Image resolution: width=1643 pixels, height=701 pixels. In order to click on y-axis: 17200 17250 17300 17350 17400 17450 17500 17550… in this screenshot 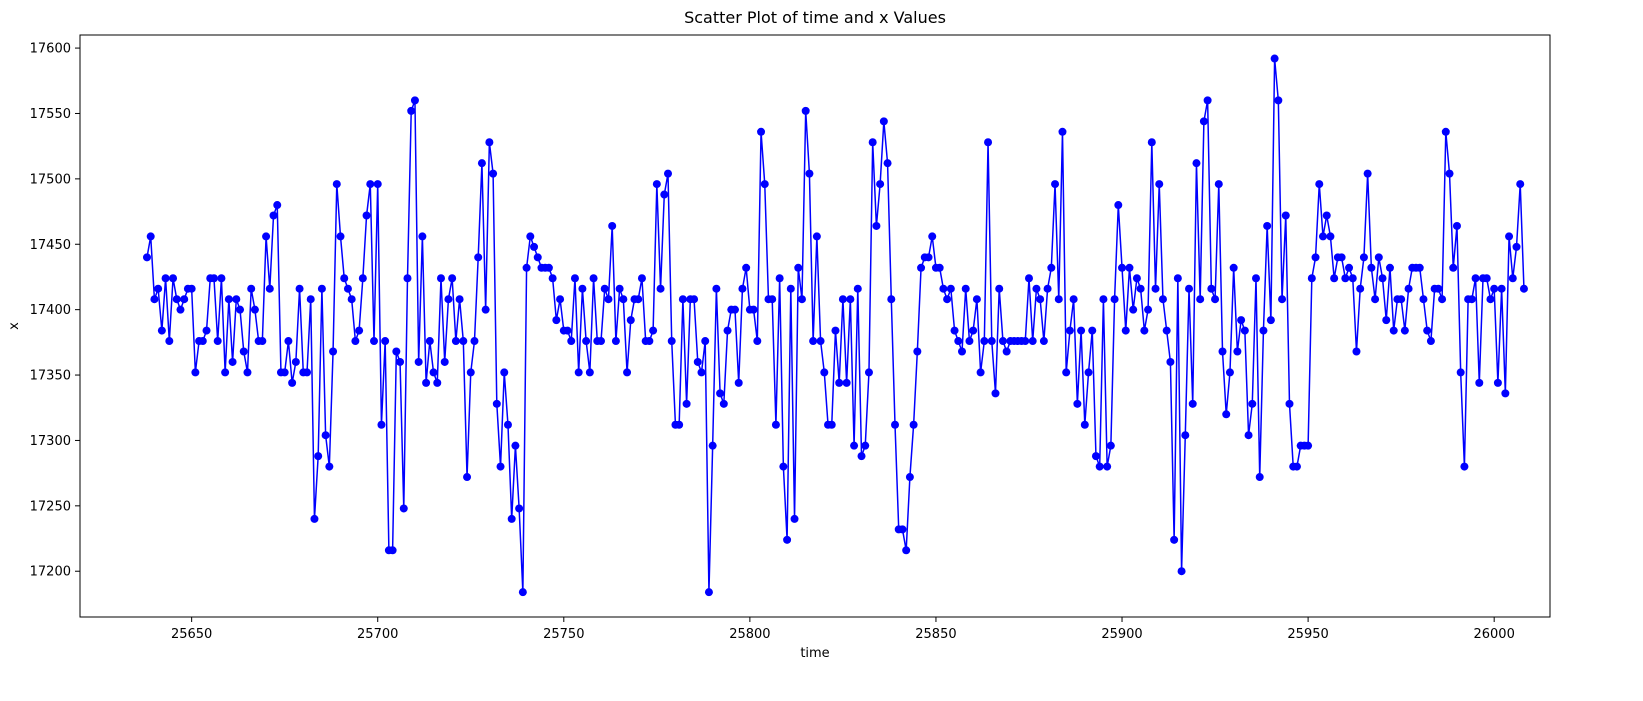, I will do `click(55, 311)`.